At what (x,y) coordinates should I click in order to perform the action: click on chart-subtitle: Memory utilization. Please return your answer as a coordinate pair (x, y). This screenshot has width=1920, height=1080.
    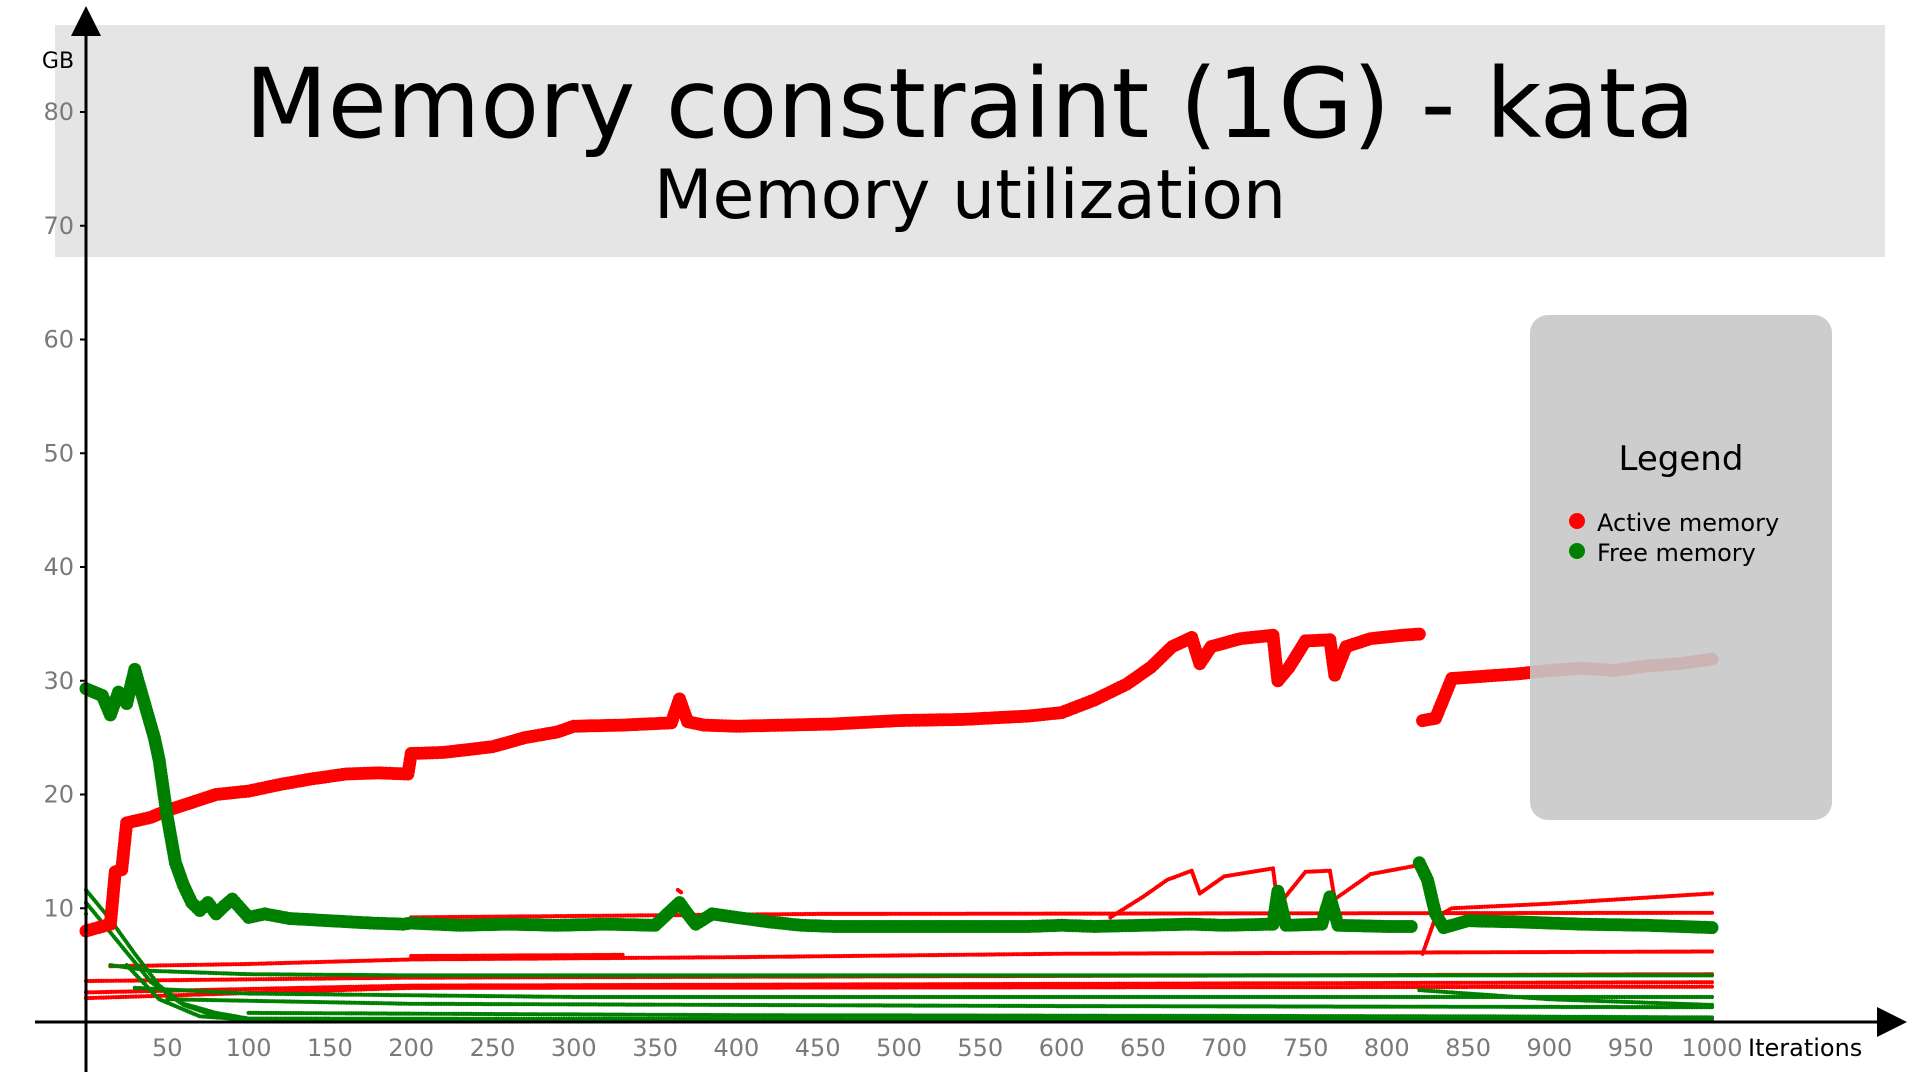
    Looking at the image, I should click on (970, 195).